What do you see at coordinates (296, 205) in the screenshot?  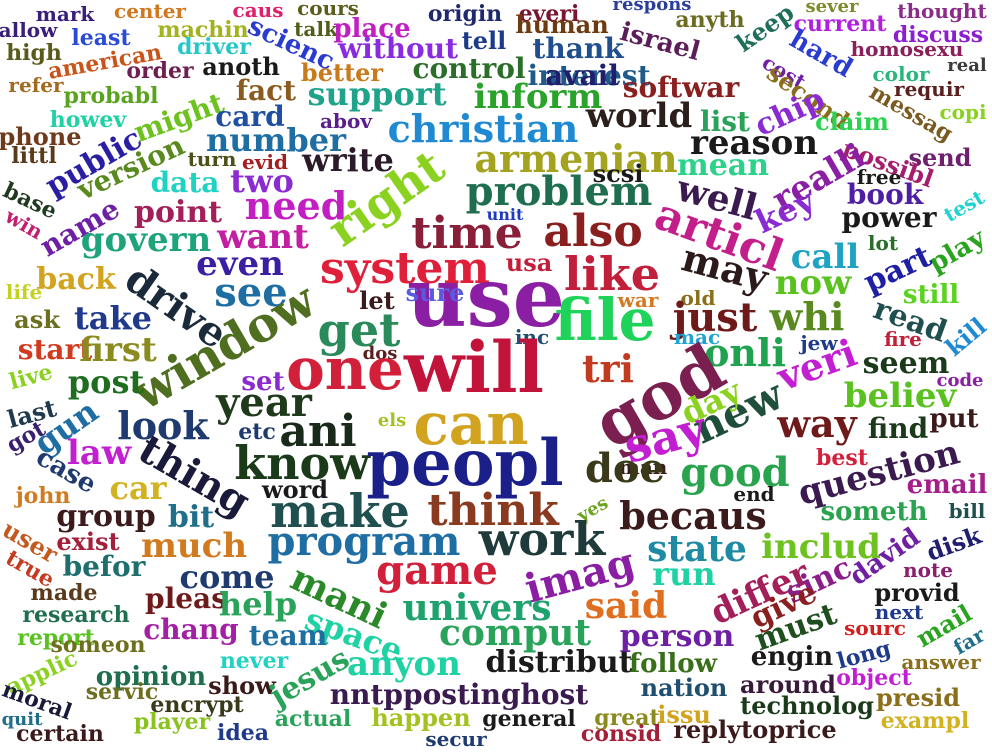 I see `word-need: need` at bounding box center [296, 205].